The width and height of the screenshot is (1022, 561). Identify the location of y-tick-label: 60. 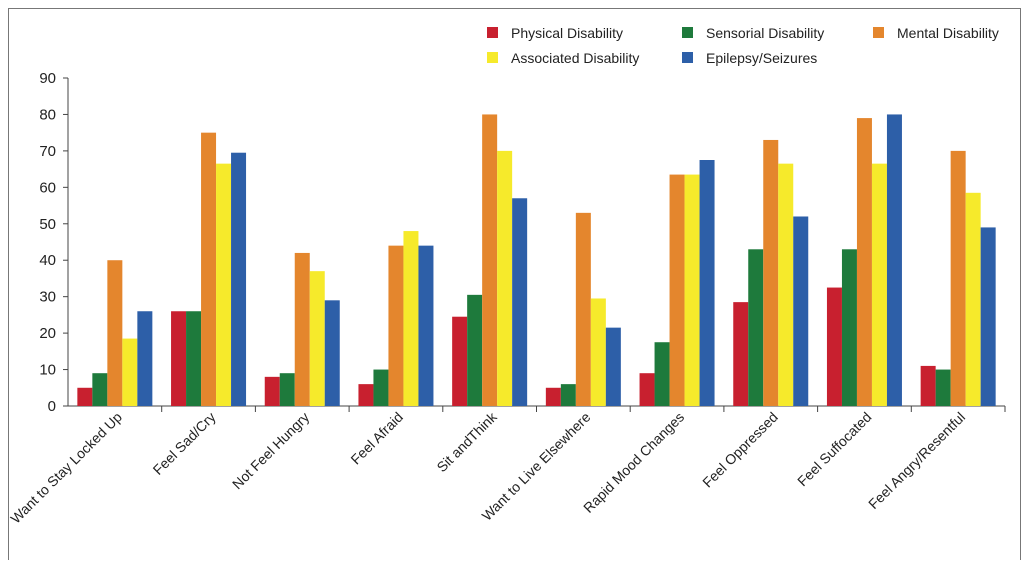
(47, 187).